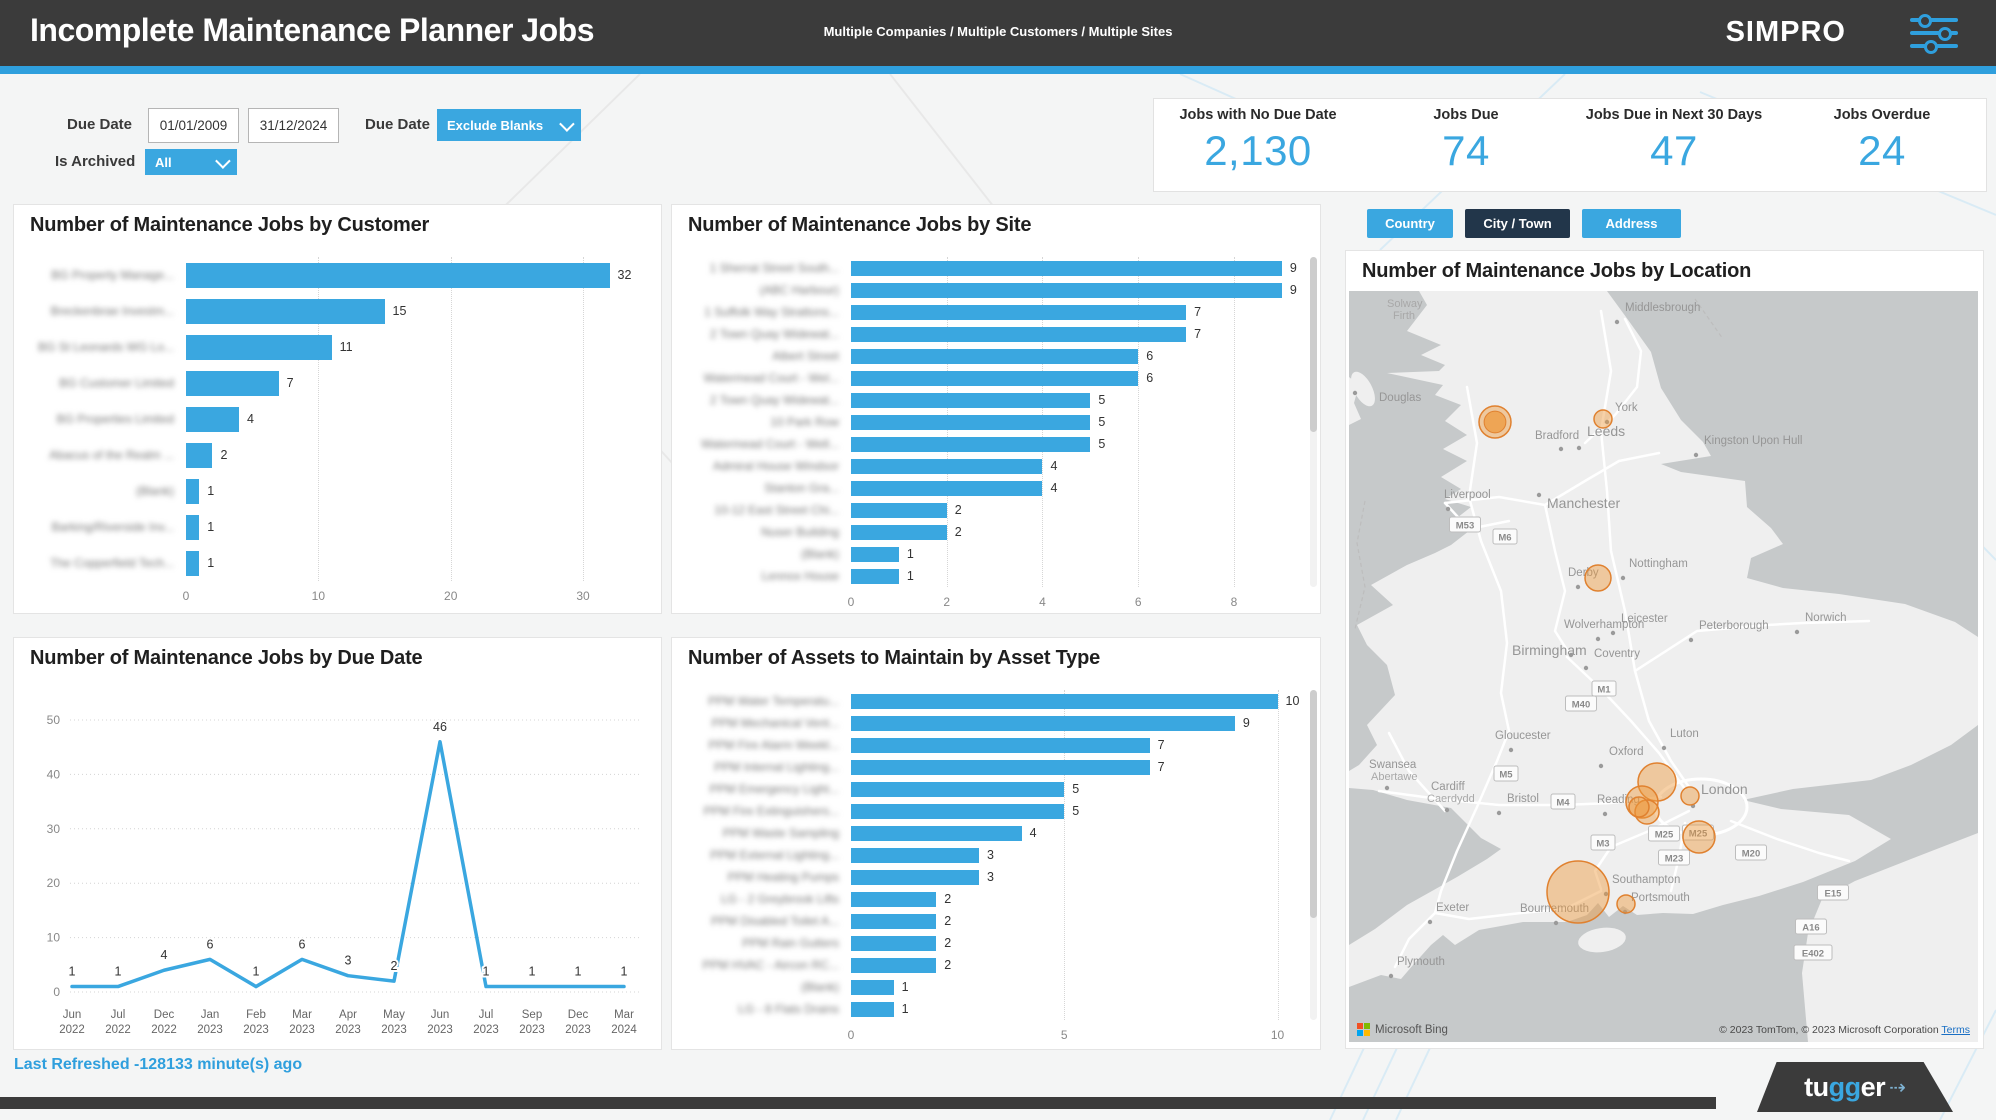  Describe the element at coordinates (293, 125) in the screenshot. I see `due-date-to-input` at that location.